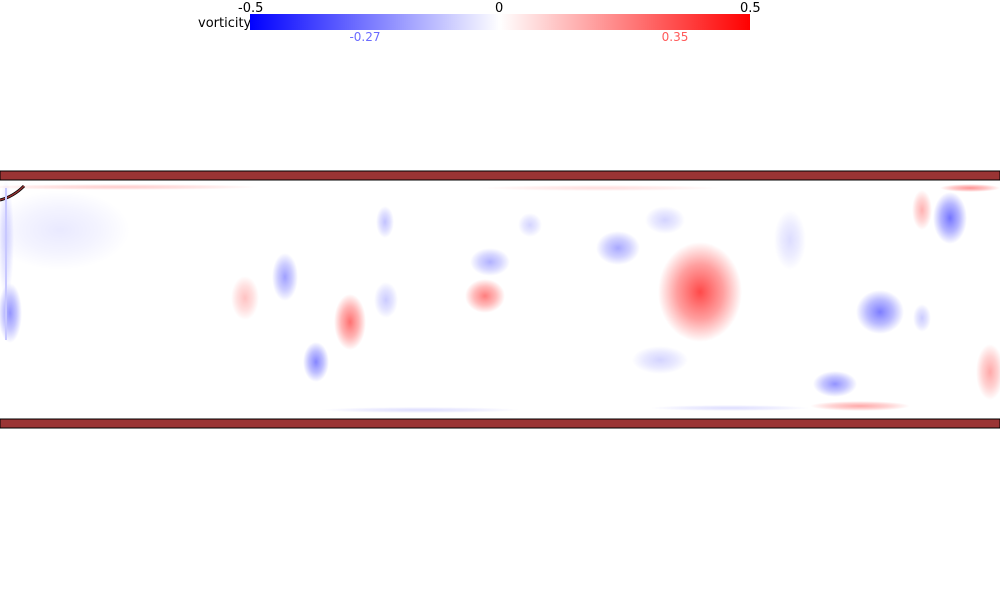 Image resolution: width=1000 pixels, height=600 pixels. What do you see at coordinates (500, 175) in the screenshot?
I see `channel-top-wall` at bounding box center [500, 175].